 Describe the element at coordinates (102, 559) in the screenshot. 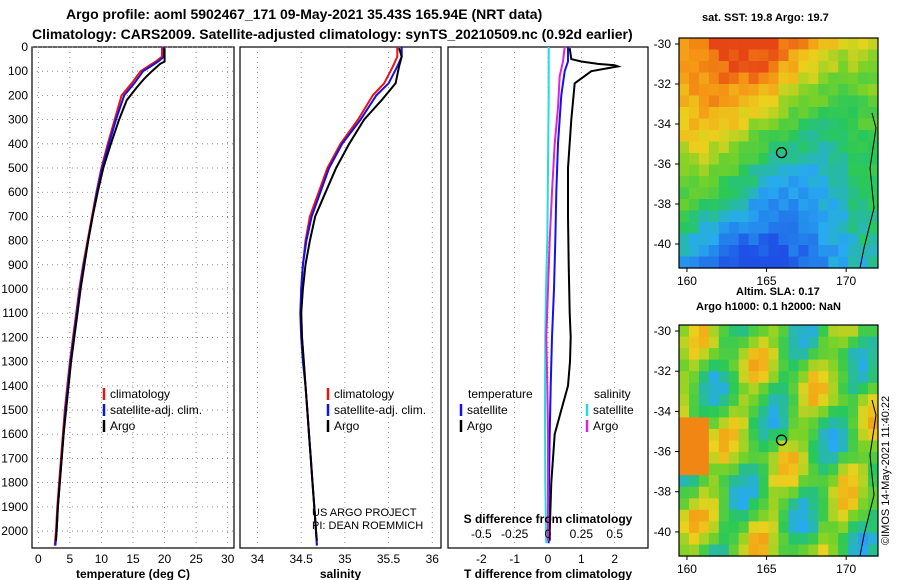

I see `temp-xtick-label: 10` at that location.